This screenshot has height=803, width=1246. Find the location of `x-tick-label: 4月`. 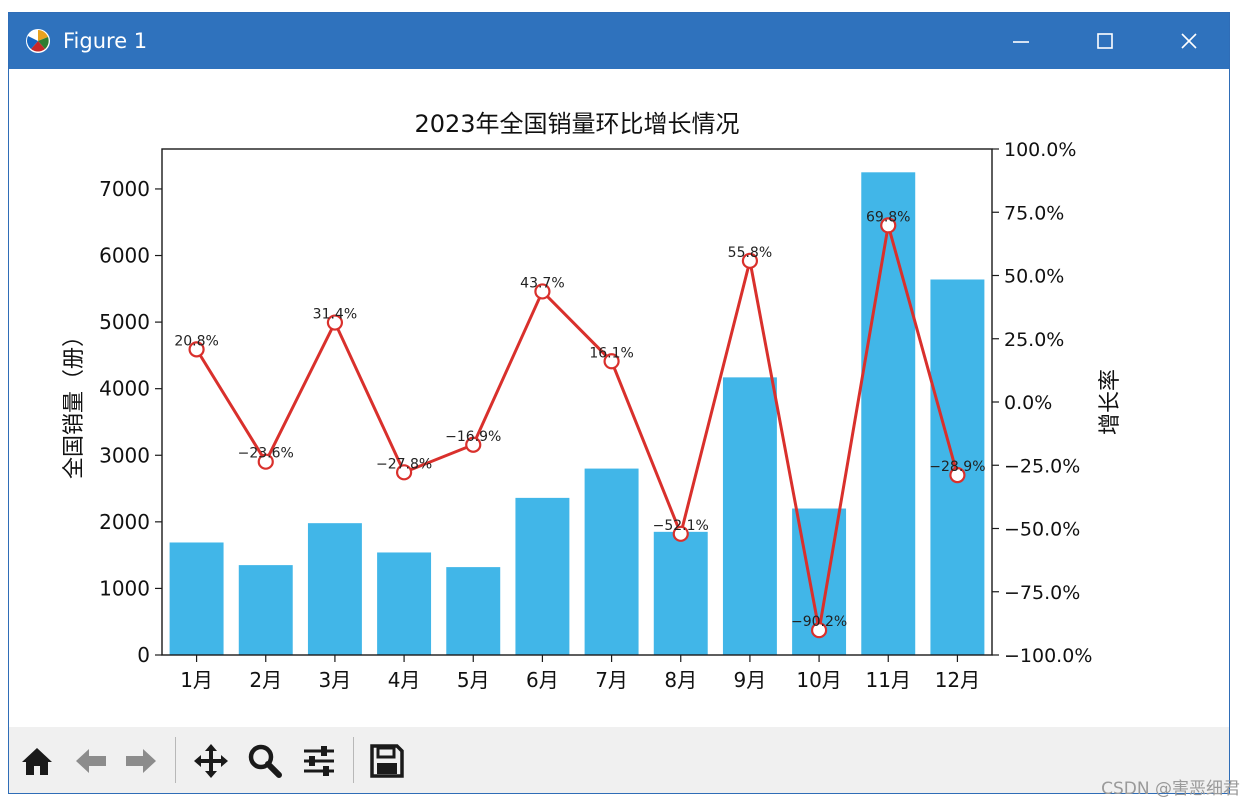

x-tick-label: 4月 is located at coordinates (404, 680).